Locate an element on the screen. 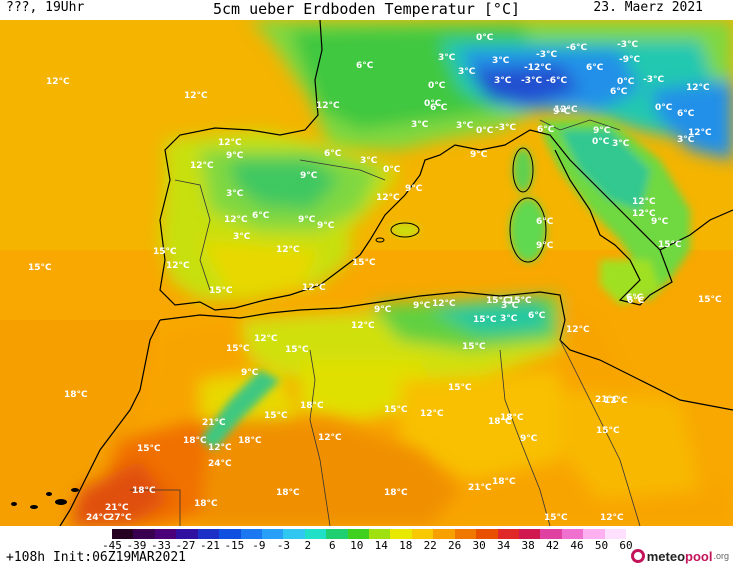  logo-text-main: meteo is located at coordinates (666, 556).